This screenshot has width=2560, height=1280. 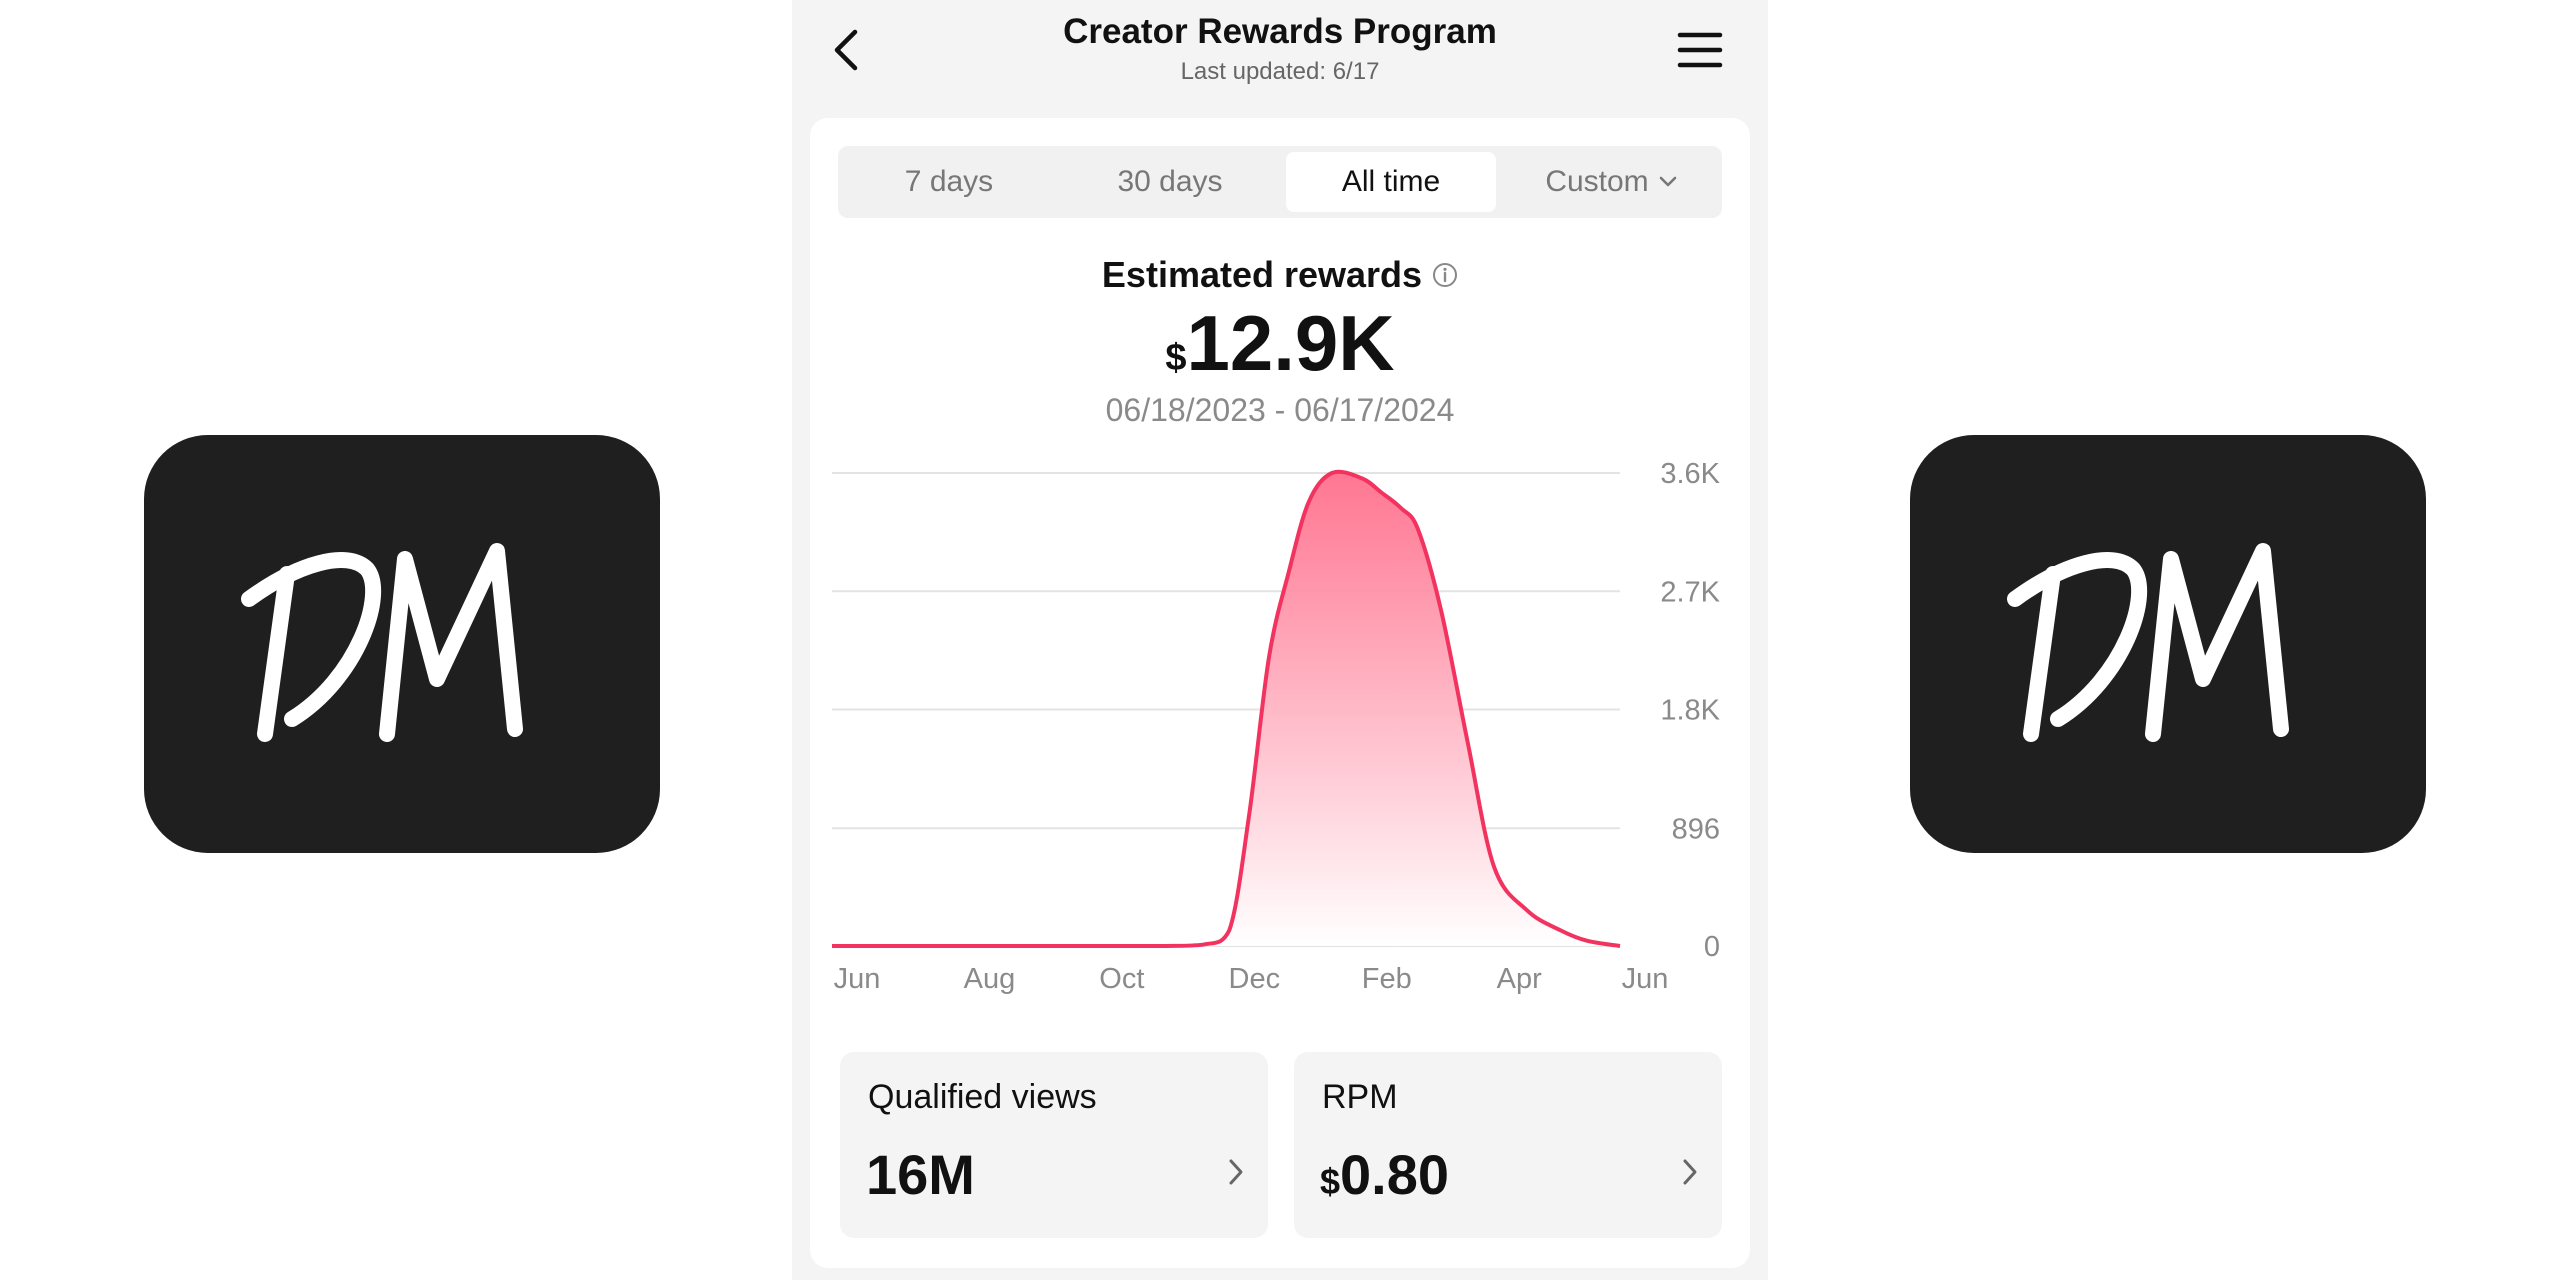 I want to click on area-fill, so click(x=1226, y=708).